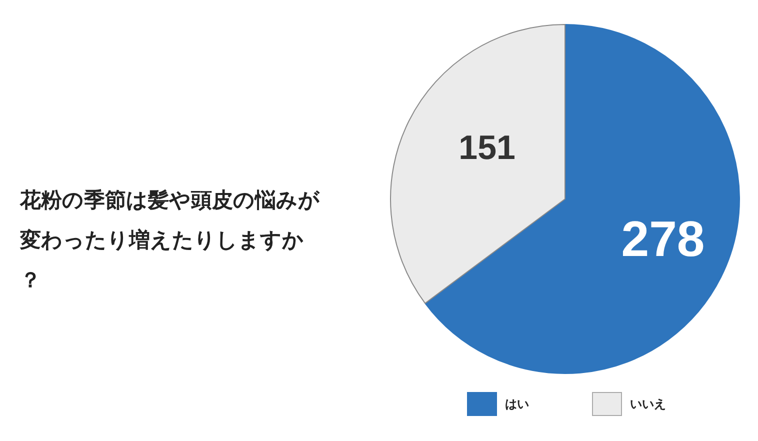 The image size is (758, 441). I want to click on legend-label: いいえ, so click(648, 404).